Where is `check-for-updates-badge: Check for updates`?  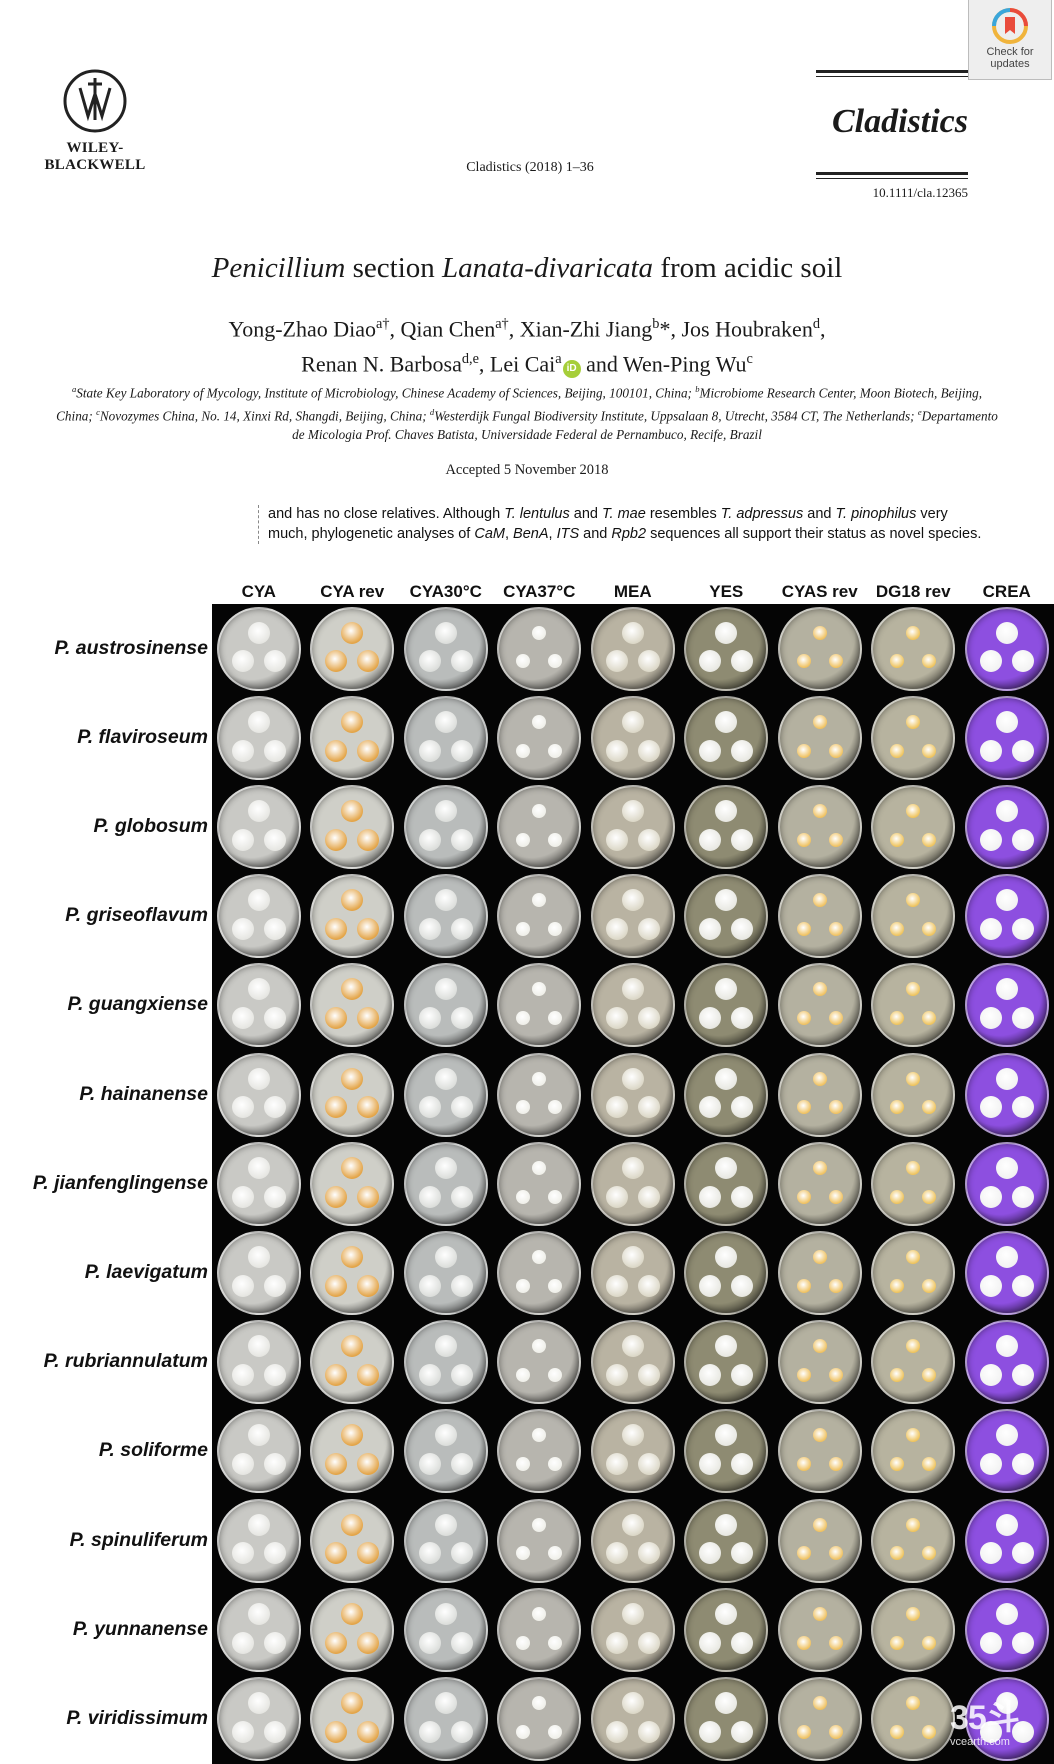
check-for-updates-badge: Check for updates is located at coordinates (1010, 40).